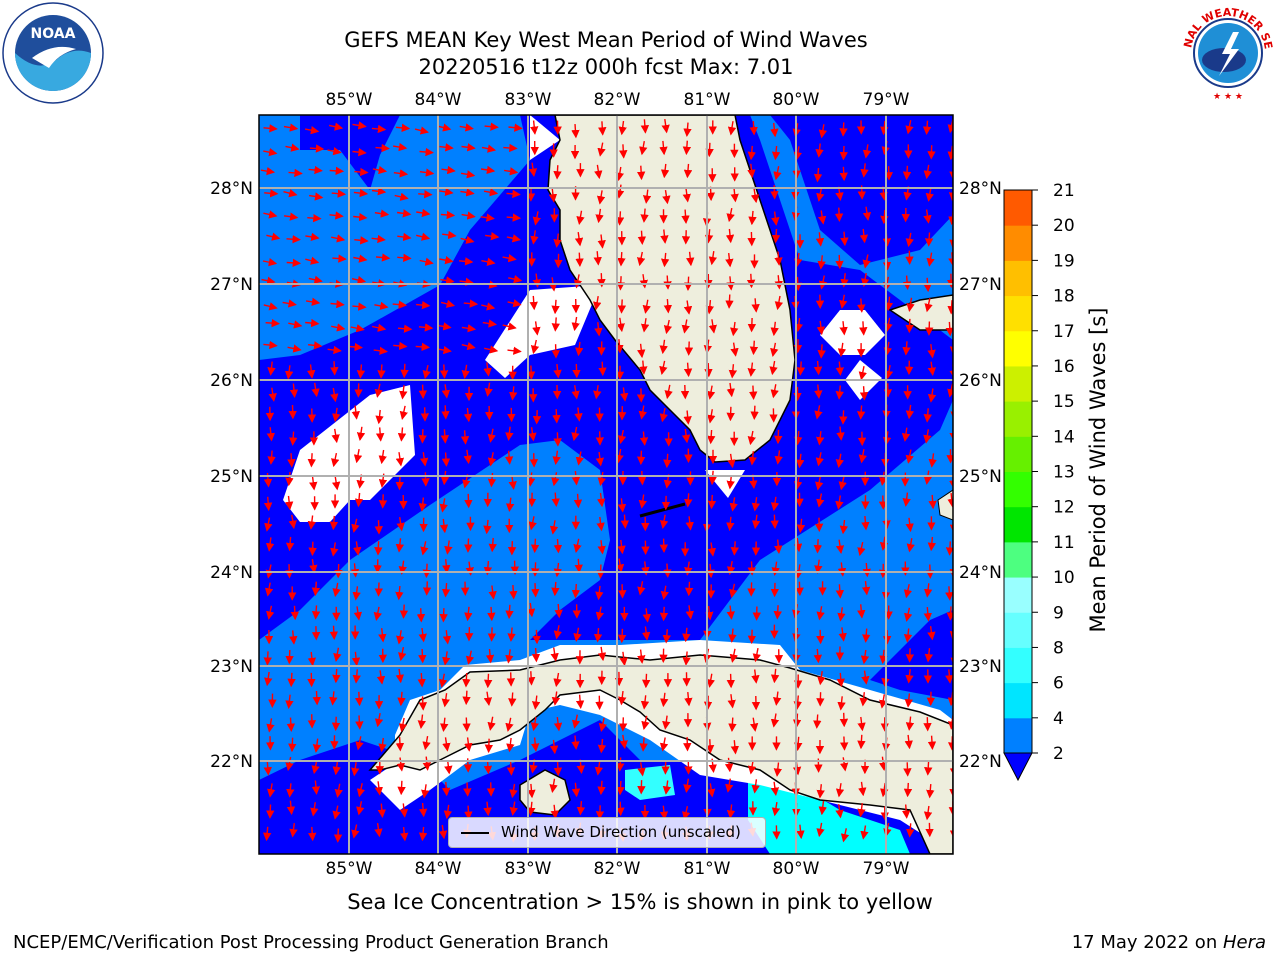  I want to click on chart-subtitle: 20220516 t12z 000h fcst Max: 7.01, so click(606, 67).